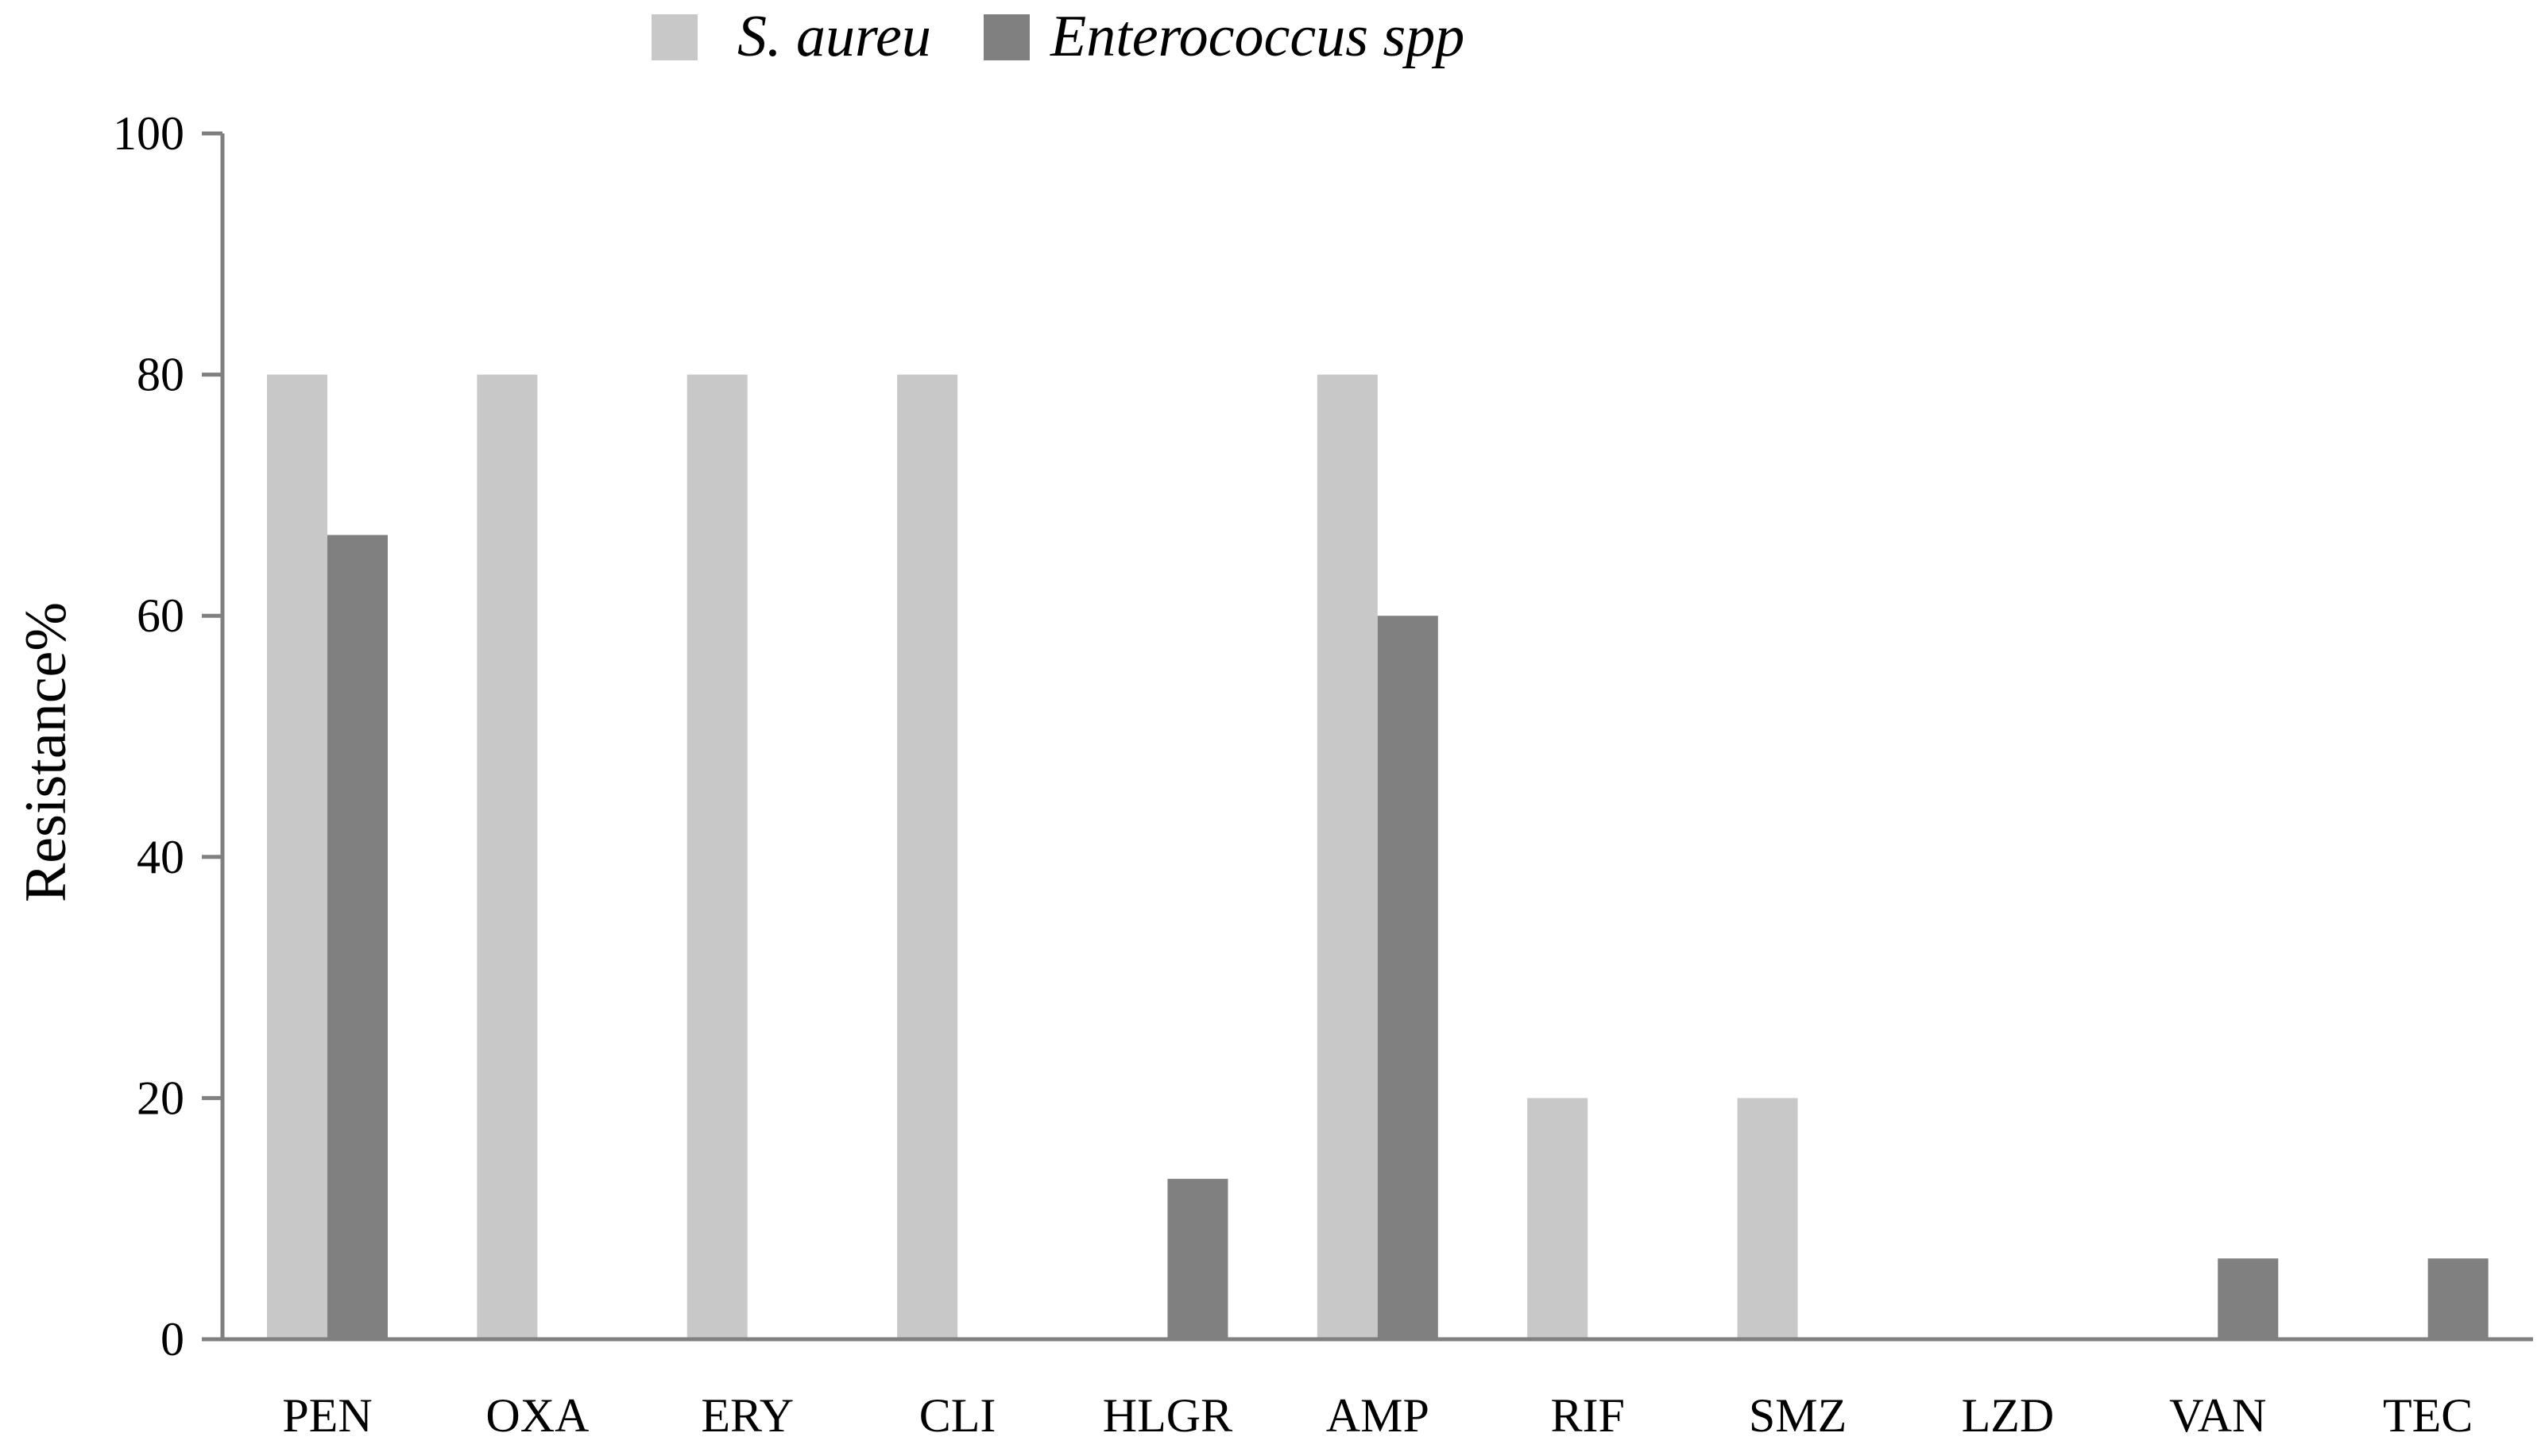  I want to click on x-tick-label: VAN, so click(2217, 1415).